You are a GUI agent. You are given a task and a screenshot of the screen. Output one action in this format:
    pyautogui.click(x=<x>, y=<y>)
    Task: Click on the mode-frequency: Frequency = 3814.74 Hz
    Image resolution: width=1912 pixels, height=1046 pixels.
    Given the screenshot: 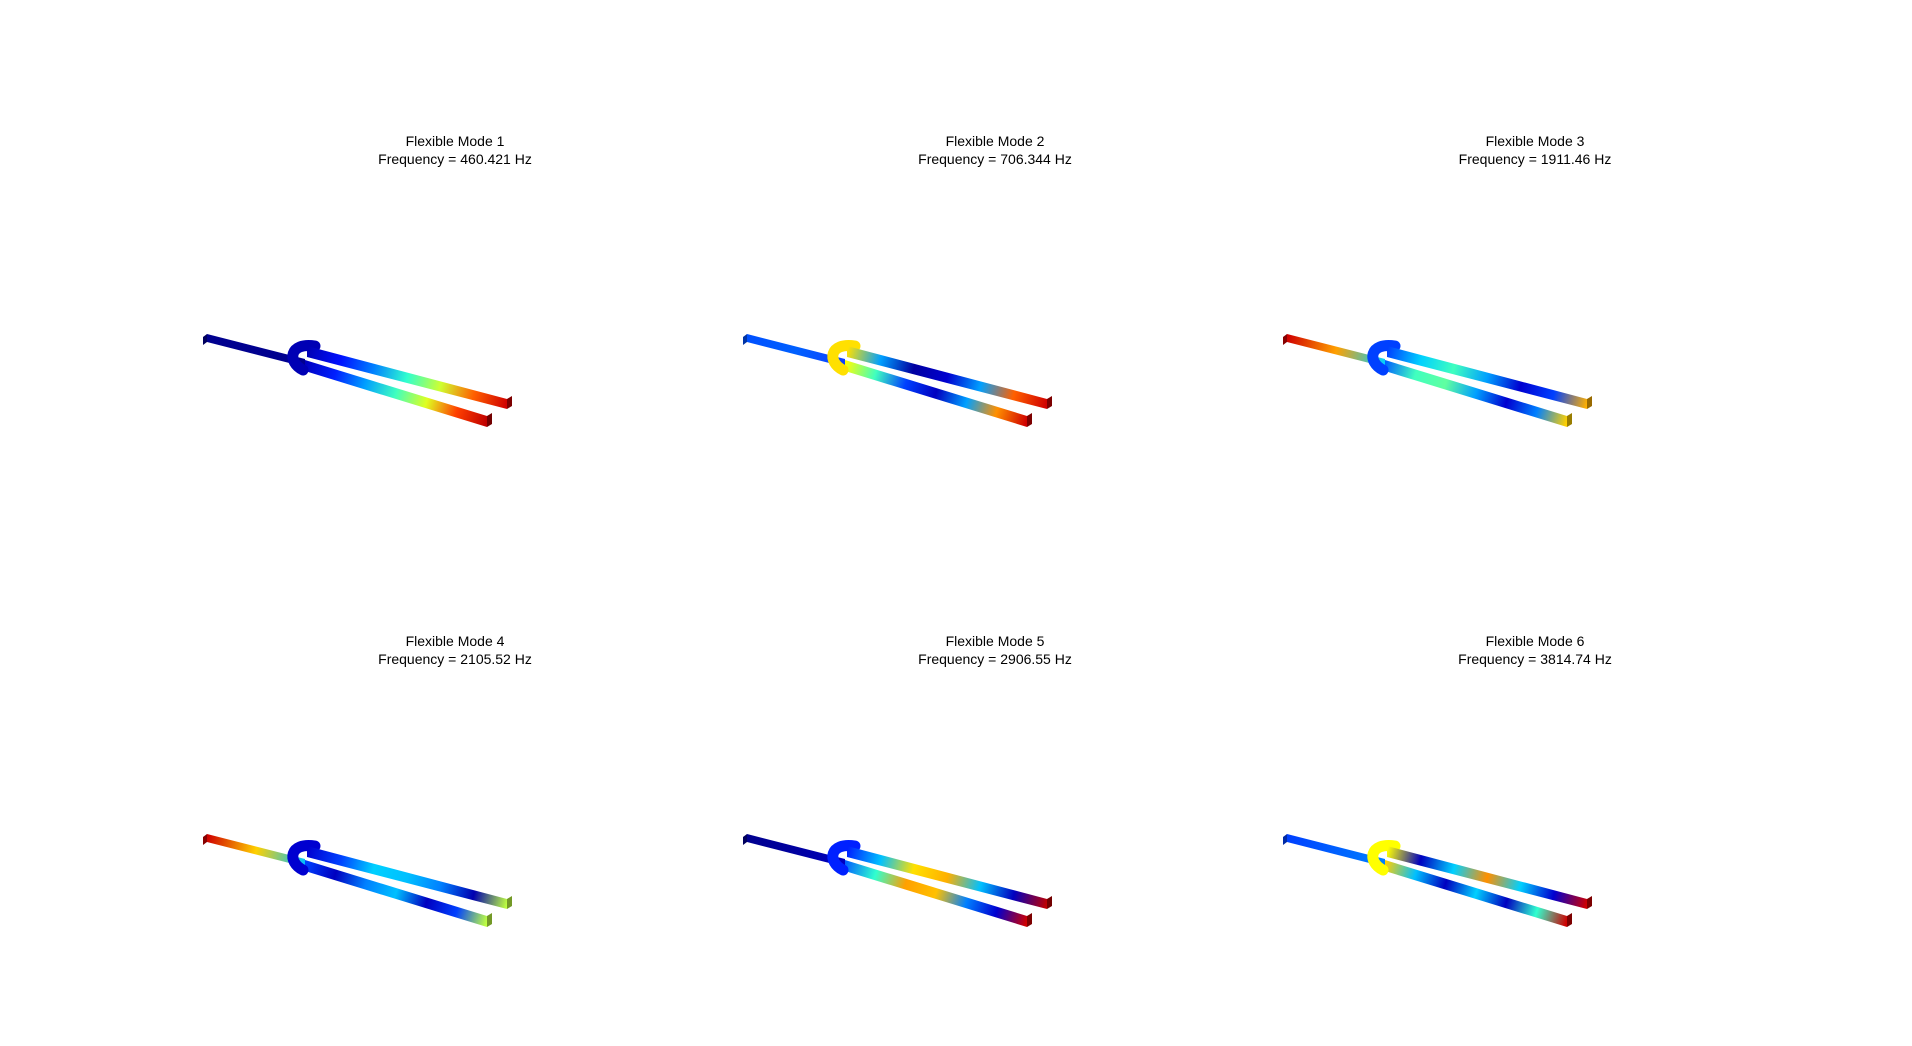 What is the action you would take?
    pyautogui.click(x=1535, y=659)
    